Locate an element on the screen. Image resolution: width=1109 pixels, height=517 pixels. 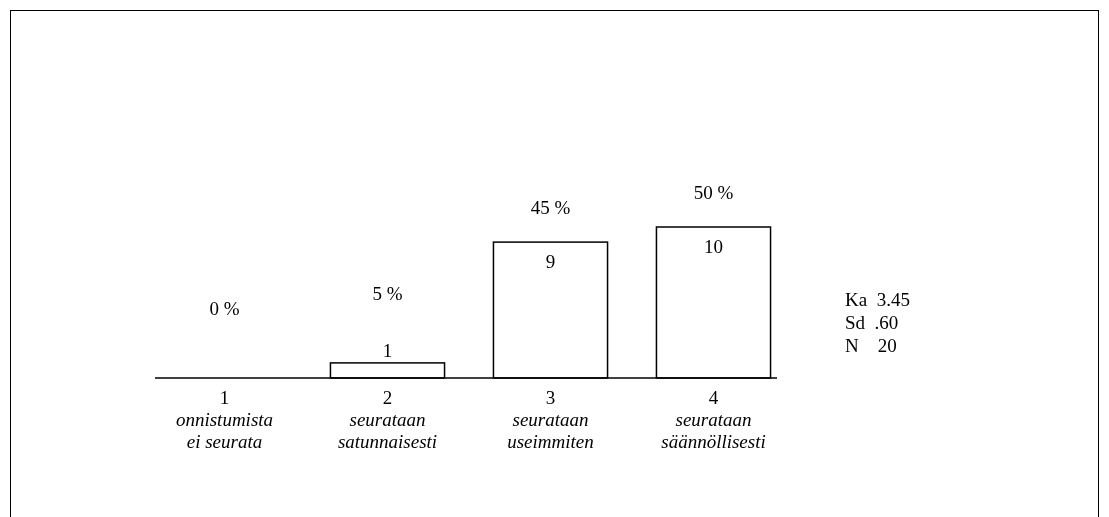
text: Ka 3.45 is located at coordinates (877, 299).